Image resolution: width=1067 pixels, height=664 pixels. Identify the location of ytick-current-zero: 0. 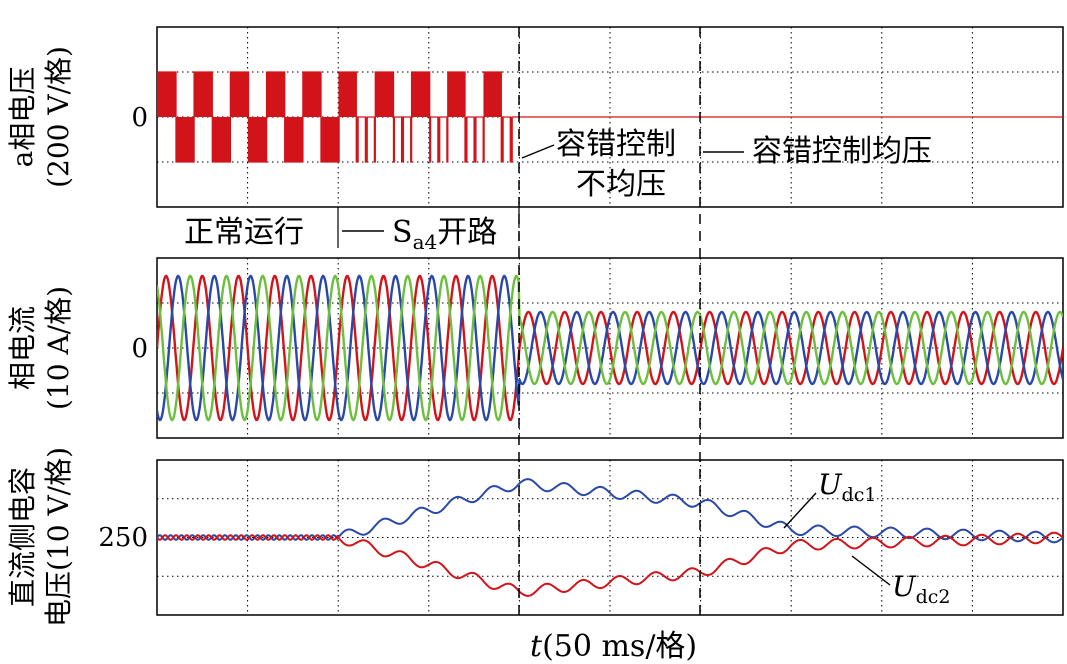
(139, 349).